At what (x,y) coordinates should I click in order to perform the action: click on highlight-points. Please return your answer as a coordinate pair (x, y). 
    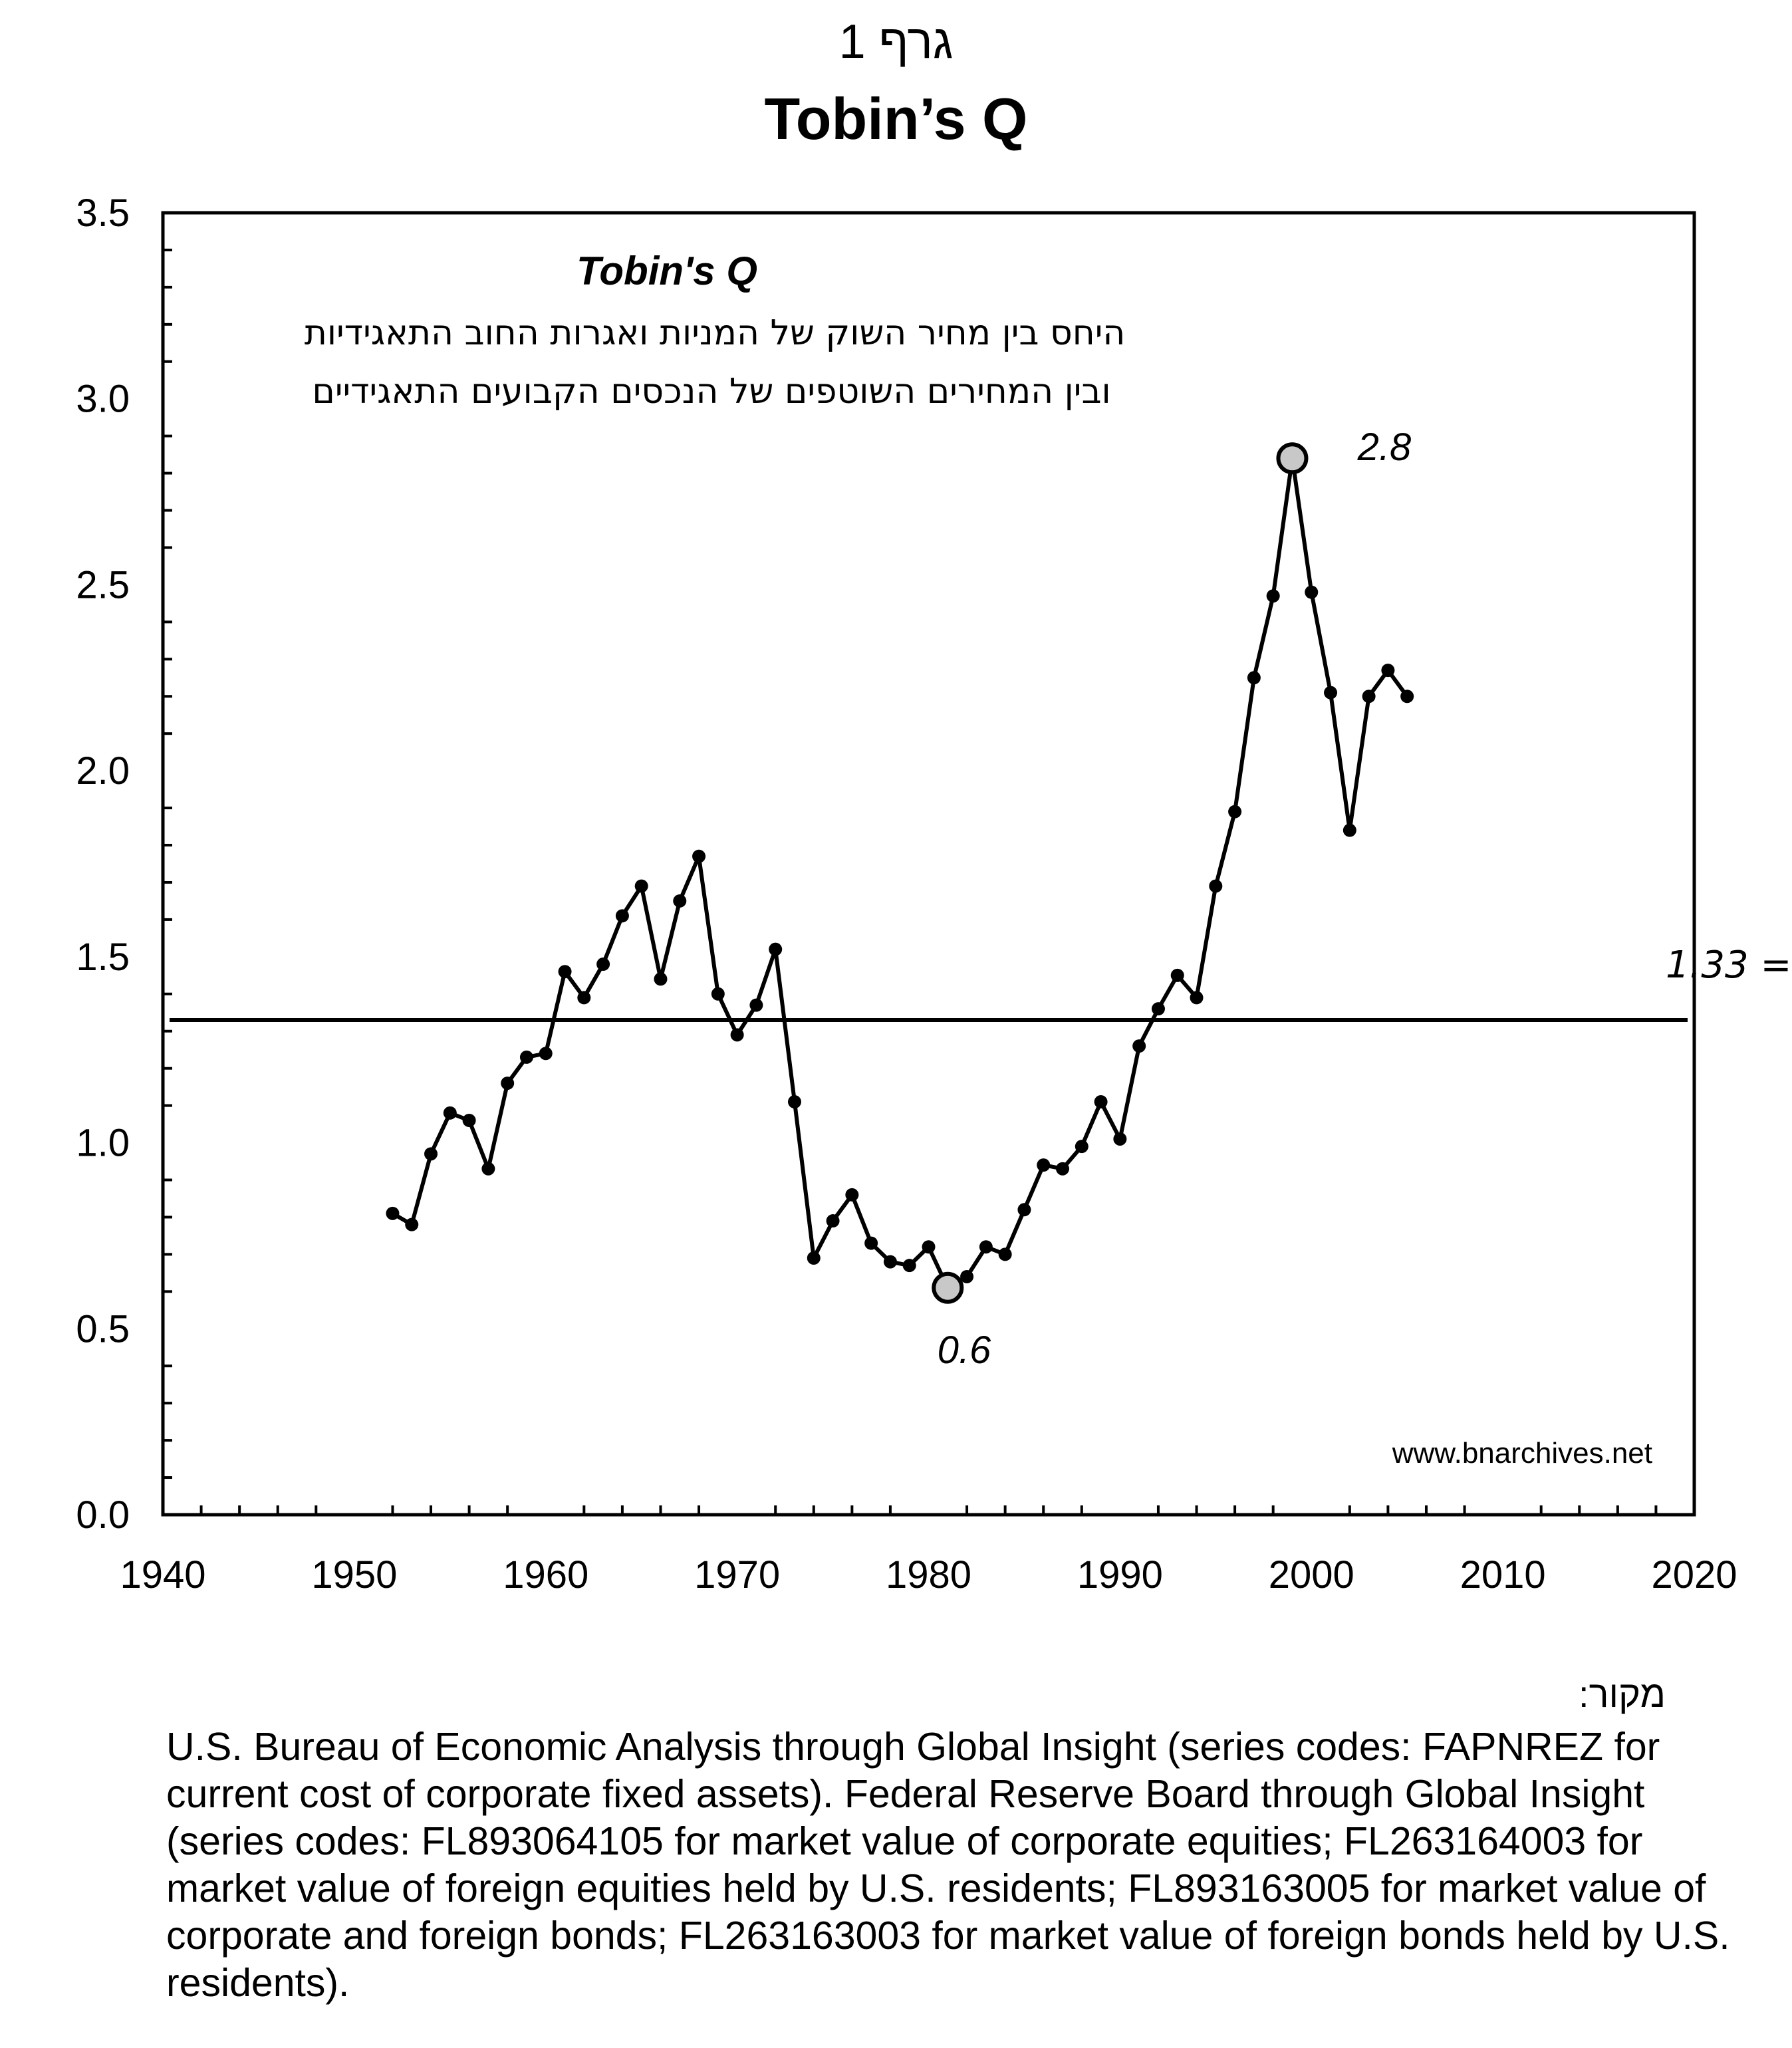
    Looking at the image, I should click on (1120, 873).